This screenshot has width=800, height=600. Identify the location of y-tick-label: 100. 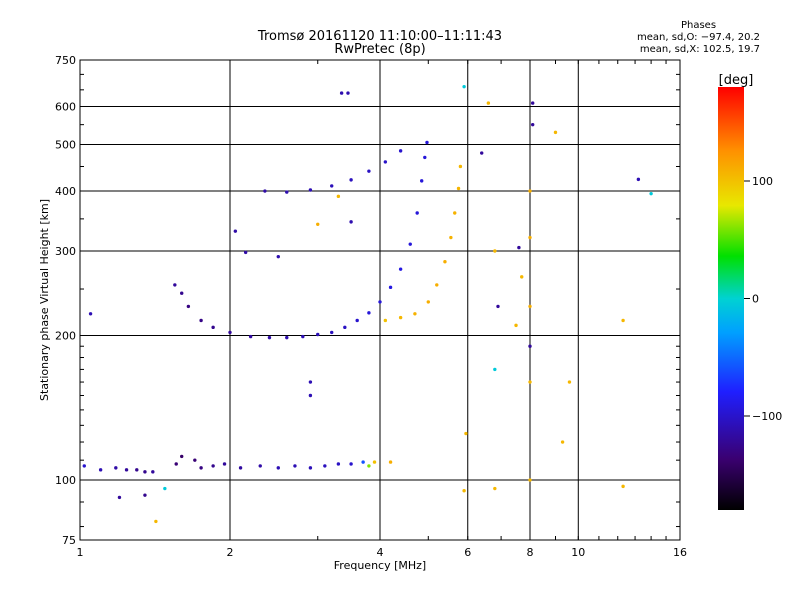
(65, 480).